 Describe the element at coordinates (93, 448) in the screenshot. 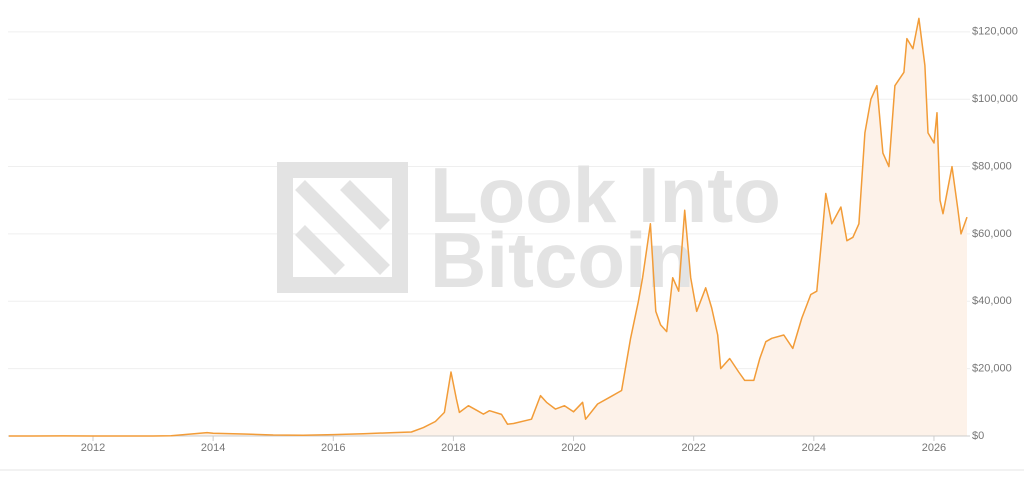

I see `x-tick-label: 2012` at that location.